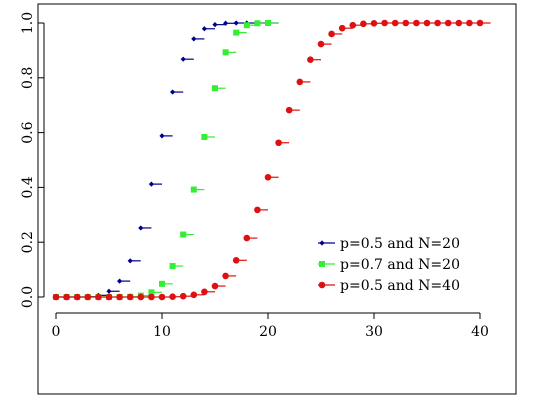  Describe the element at coordinates (162, 332) in the screenshot. I see `x-tick-label: 10` at that location.